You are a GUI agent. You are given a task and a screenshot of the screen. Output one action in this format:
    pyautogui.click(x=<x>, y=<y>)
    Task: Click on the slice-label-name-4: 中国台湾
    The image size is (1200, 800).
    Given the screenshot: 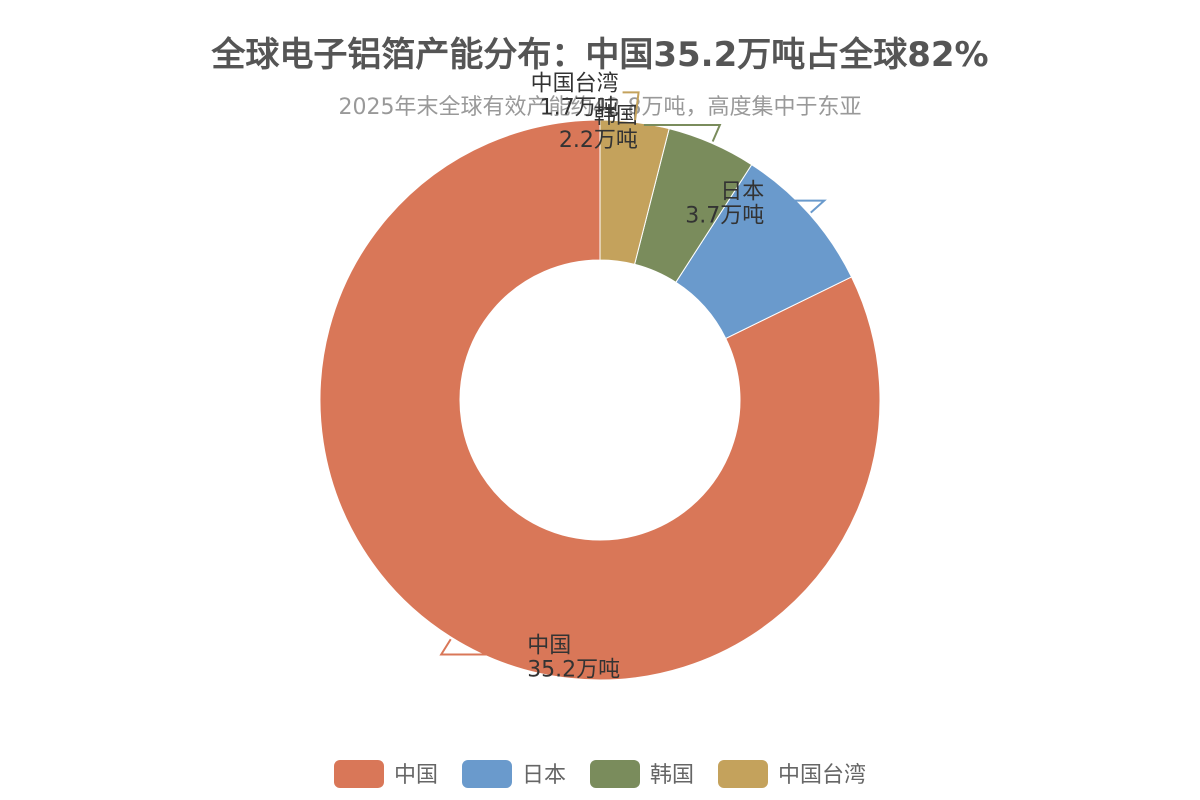 What is the action you would take?
    pyautogui.click(x=575, y=83)
    